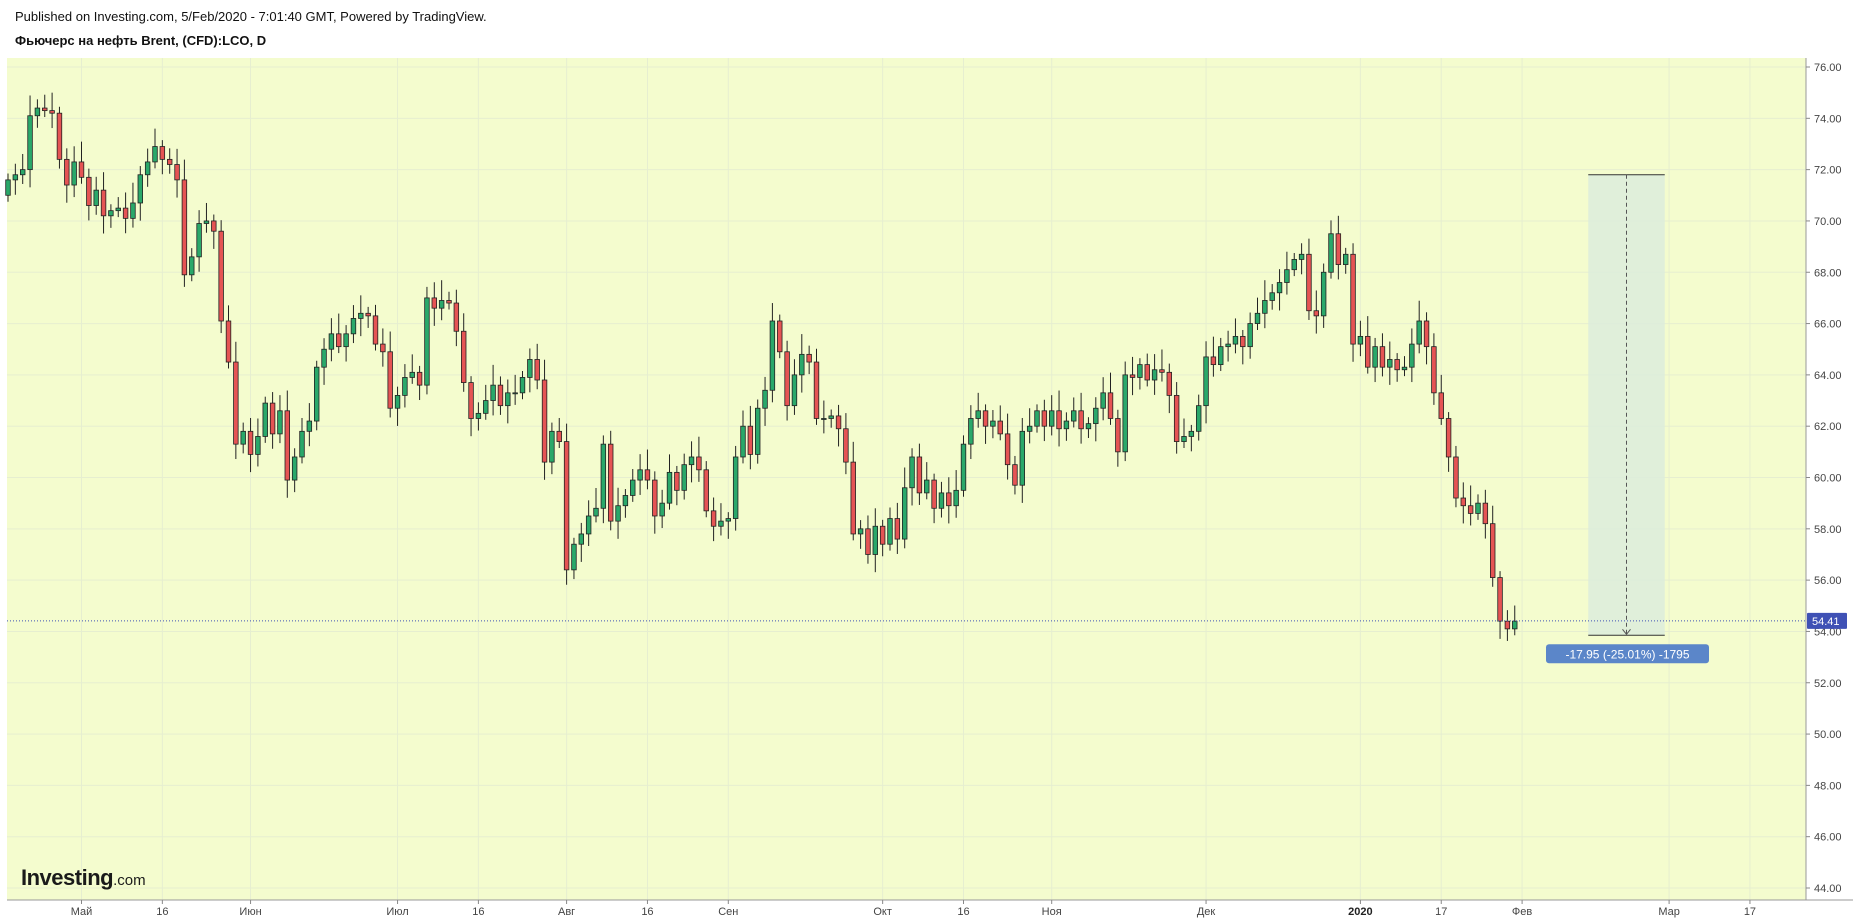 This screenshot has width=1853, height=924. What do you see at coordinates (1828, 684) in the screenshot?
I see `price-tick-label: 52.00` at bounding box center [1828, 684].